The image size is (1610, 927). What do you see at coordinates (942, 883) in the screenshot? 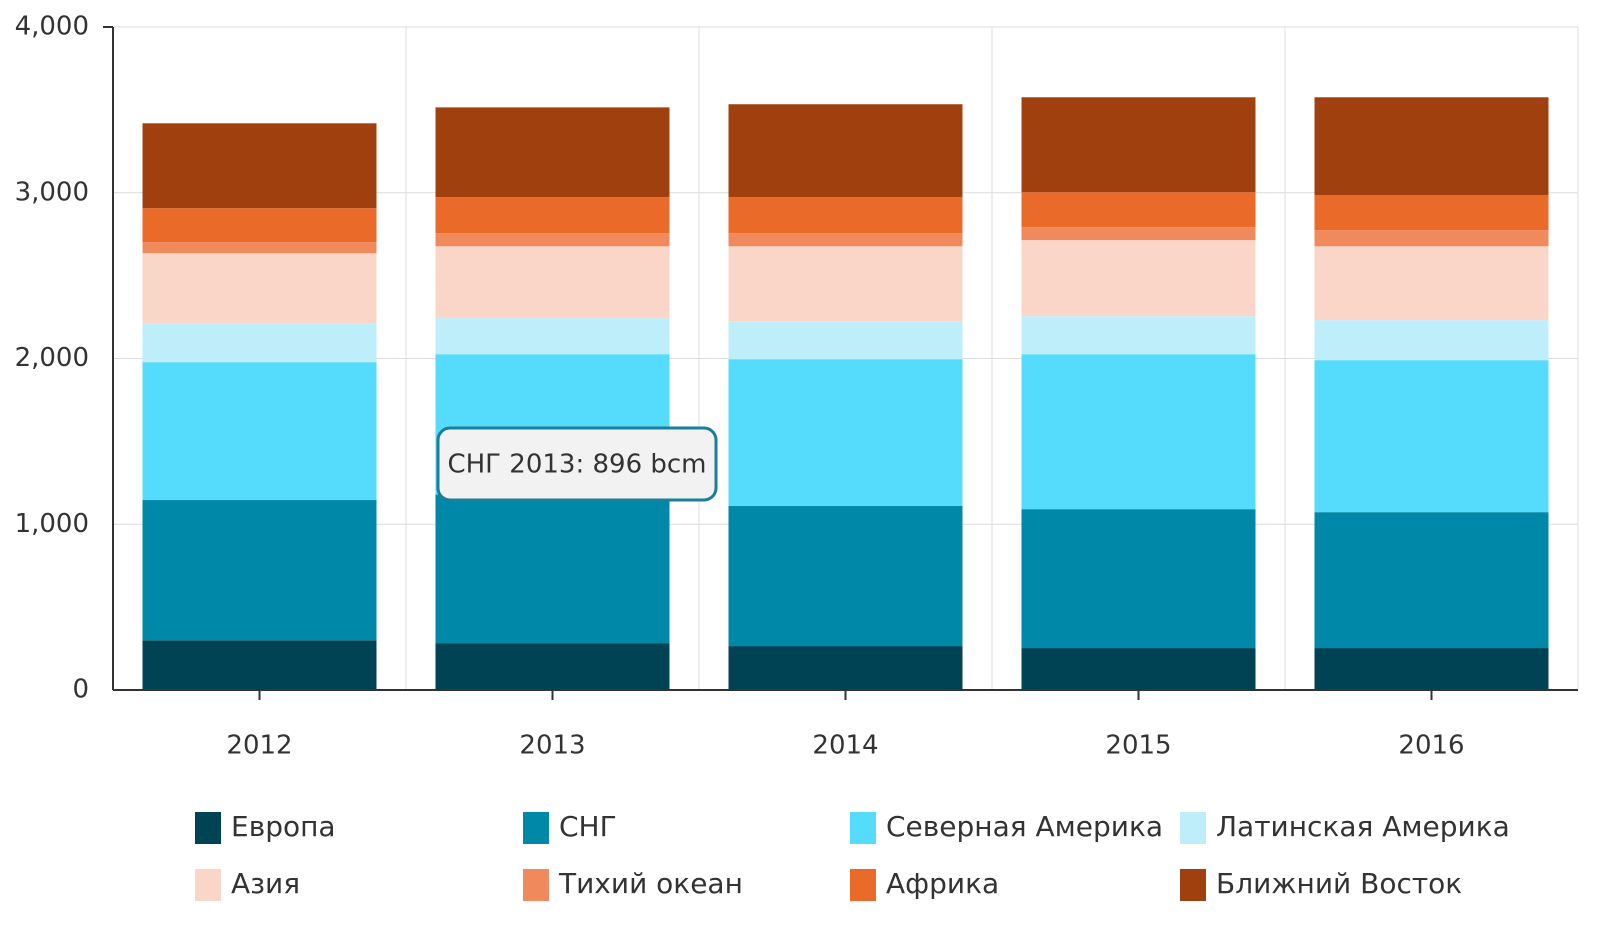
I see `legend-label: Африка` at bounding box center [942, 883].